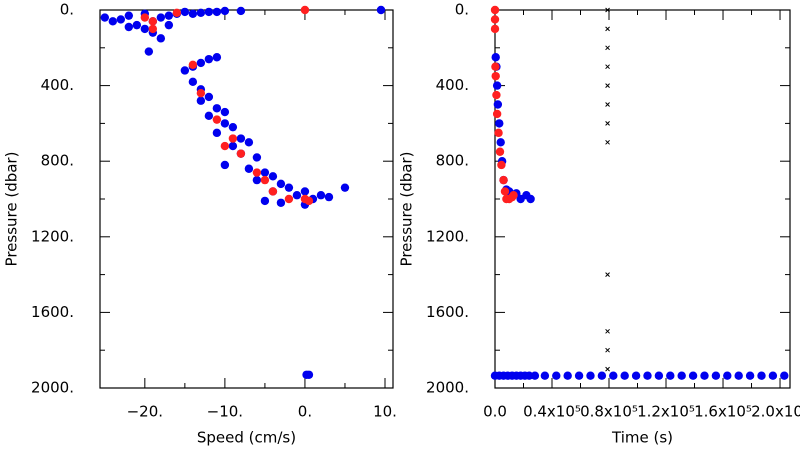  What do you see at coordinates (225, 412) in the screenshot?
I see `x-tick-label: −10.` at bounding box center [225, 412].